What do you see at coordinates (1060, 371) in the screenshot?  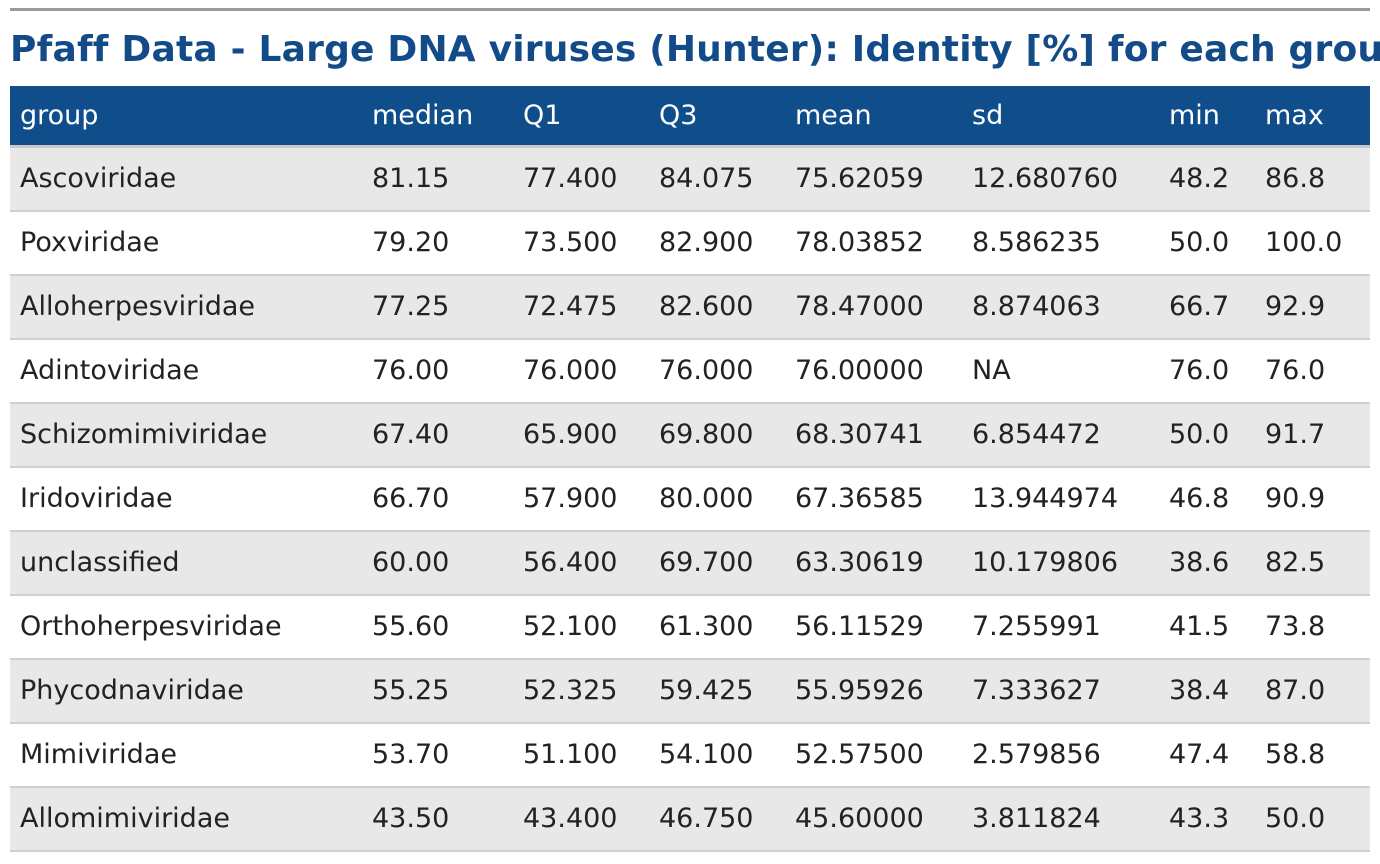 I see `cell-sd: NA` at bounding box center [1060, 371].